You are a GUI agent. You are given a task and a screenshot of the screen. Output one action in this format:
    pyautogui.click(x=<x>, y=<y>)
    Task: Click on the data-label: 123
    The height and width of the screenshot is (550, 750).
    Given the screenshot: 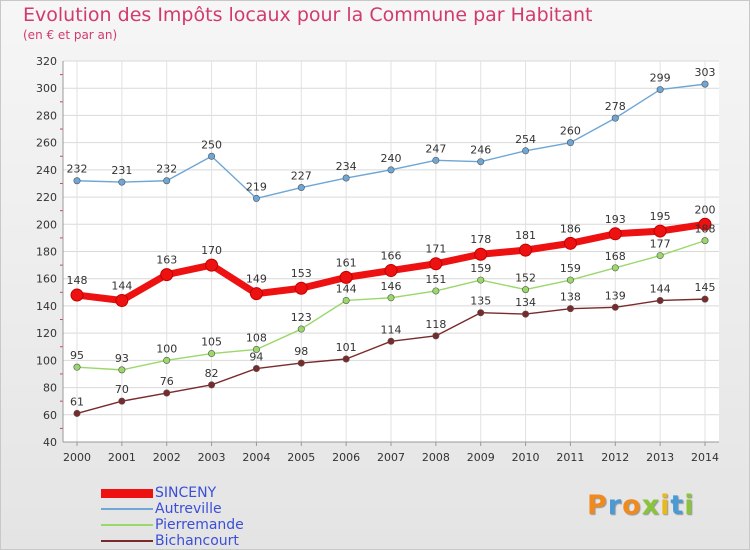 What is the action you would take?
    pyautogui.click(x=301, y=317)
    